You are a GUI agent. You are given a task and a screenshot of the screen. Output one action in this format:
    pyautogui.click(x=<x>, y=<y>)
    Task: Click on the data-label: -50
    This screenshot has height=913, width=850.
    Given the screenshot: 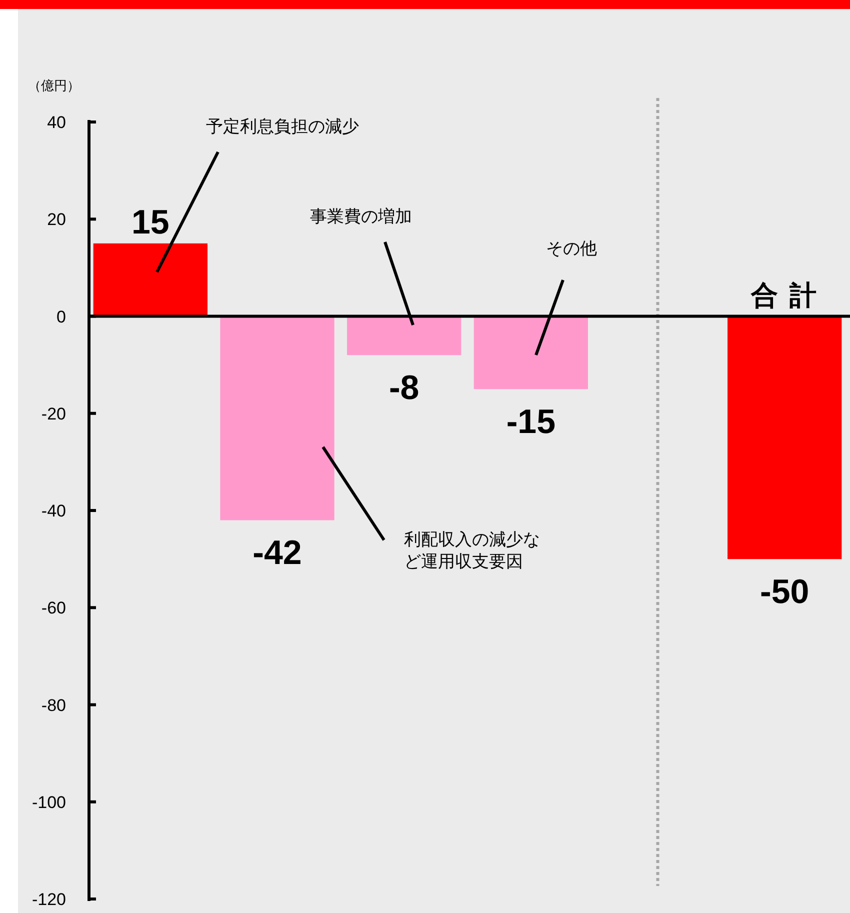 What is the action you would take?
    pyautogui.click(x=785, y=592)
    